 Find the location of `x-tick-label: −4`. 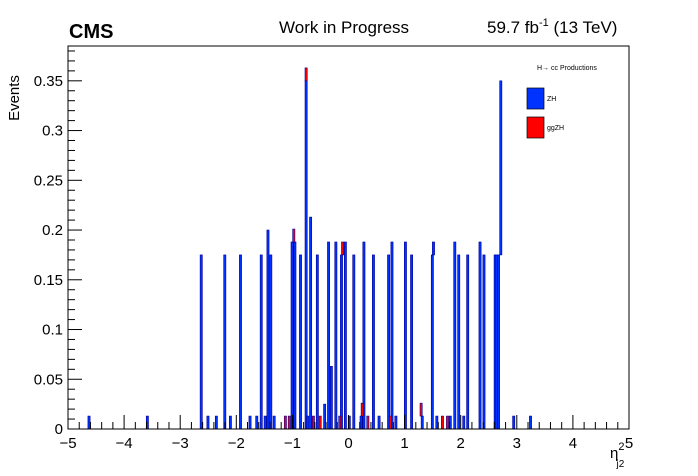

x-tick-label: −4 is located at coordinates (124, 443).